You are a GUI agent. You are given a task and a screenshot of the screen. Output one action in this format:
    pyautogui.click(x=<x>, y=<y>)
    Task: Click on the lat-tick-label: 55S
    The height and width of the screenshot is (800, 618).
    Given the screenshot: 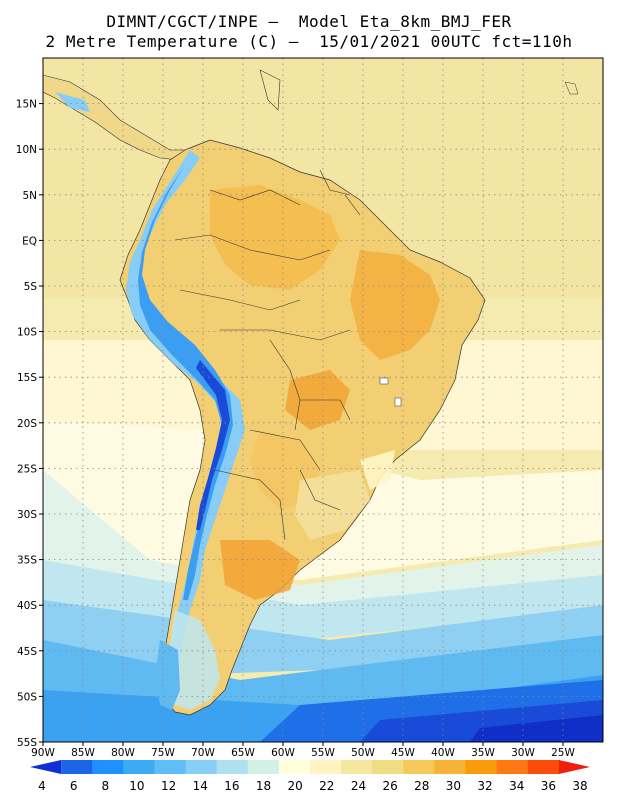 What is the action you would take?
    pyautogui.click(x=27, y=743)
    